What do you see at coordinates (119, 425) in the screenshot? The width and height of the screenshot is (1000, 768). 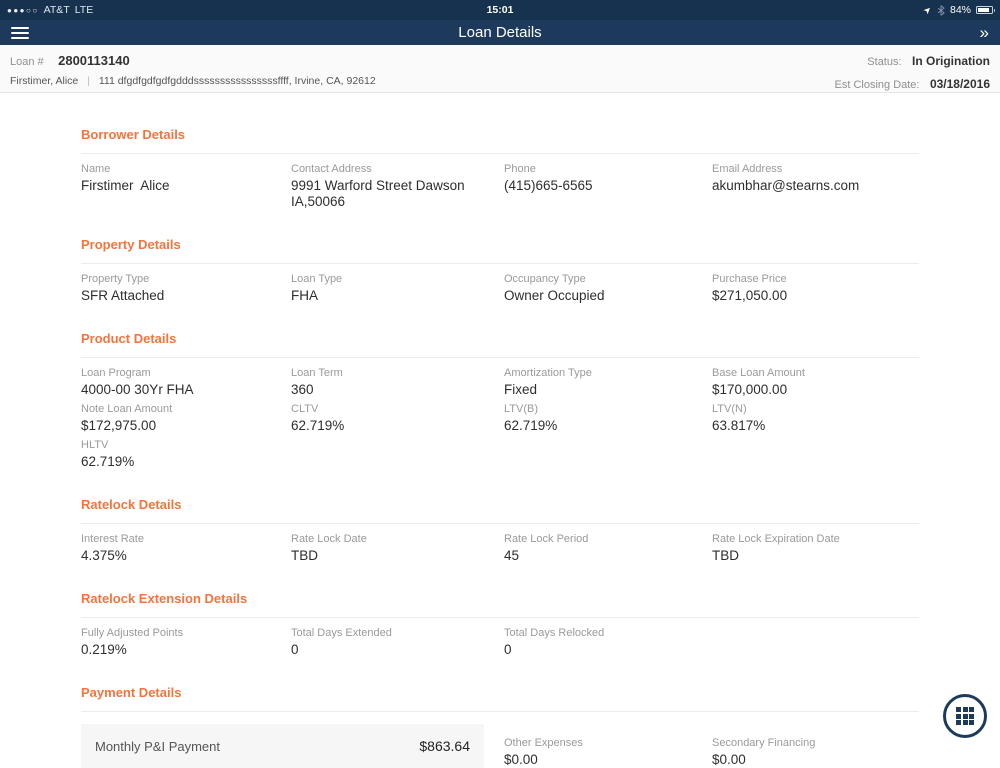 I see `field-value: $172,975.00` at bounding box center [119, 425].